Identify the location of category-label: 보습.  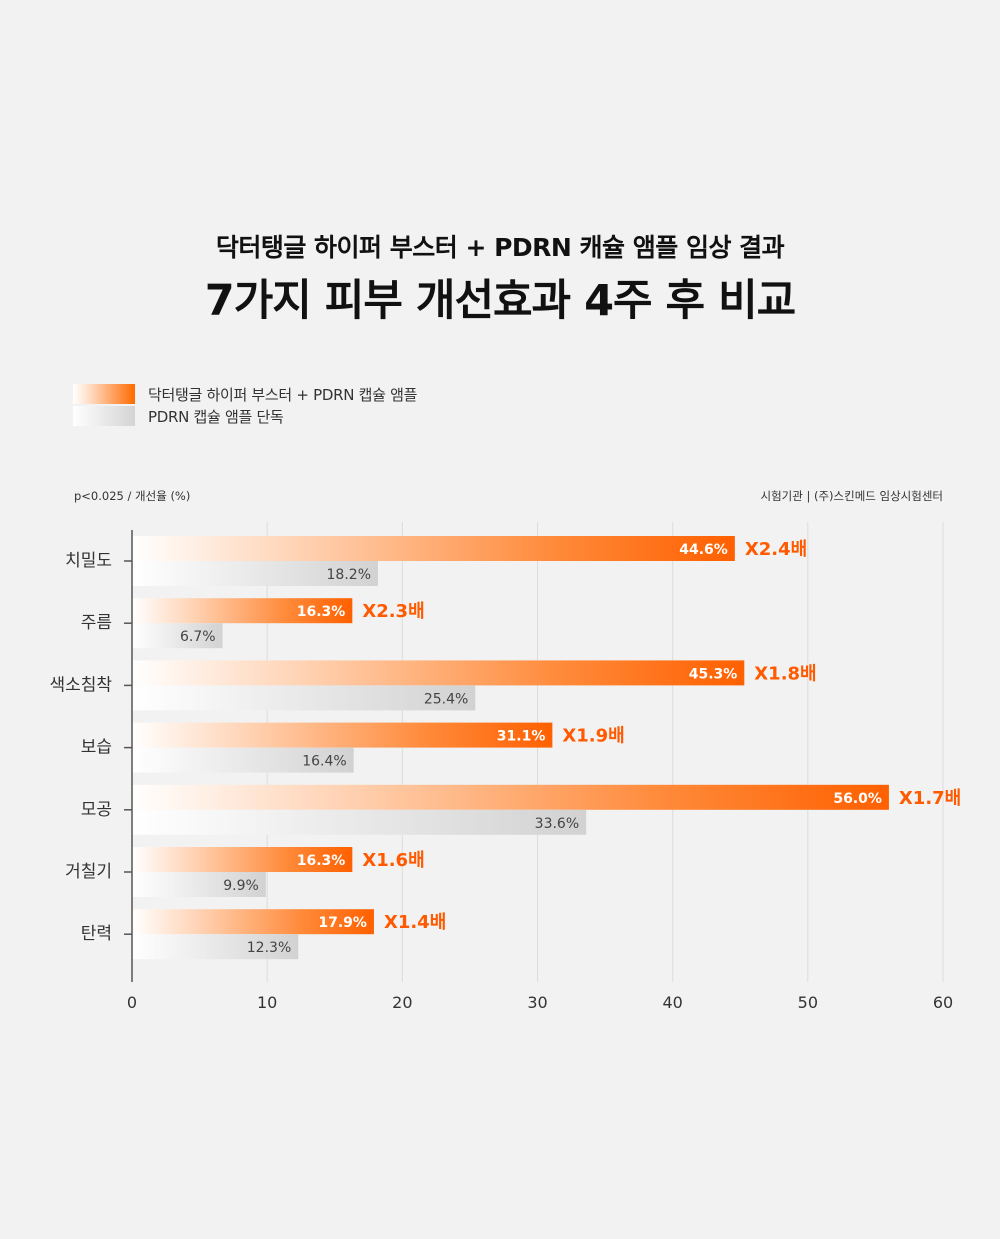
(96, 748).